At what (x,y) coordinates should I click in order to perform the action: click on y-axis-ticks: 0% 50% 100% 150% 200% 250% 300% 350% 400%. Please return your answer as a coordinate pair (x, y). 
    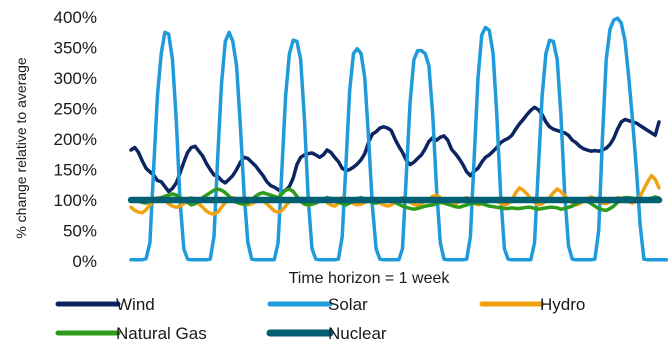
    Looking at the image, I should click on (75, 139).